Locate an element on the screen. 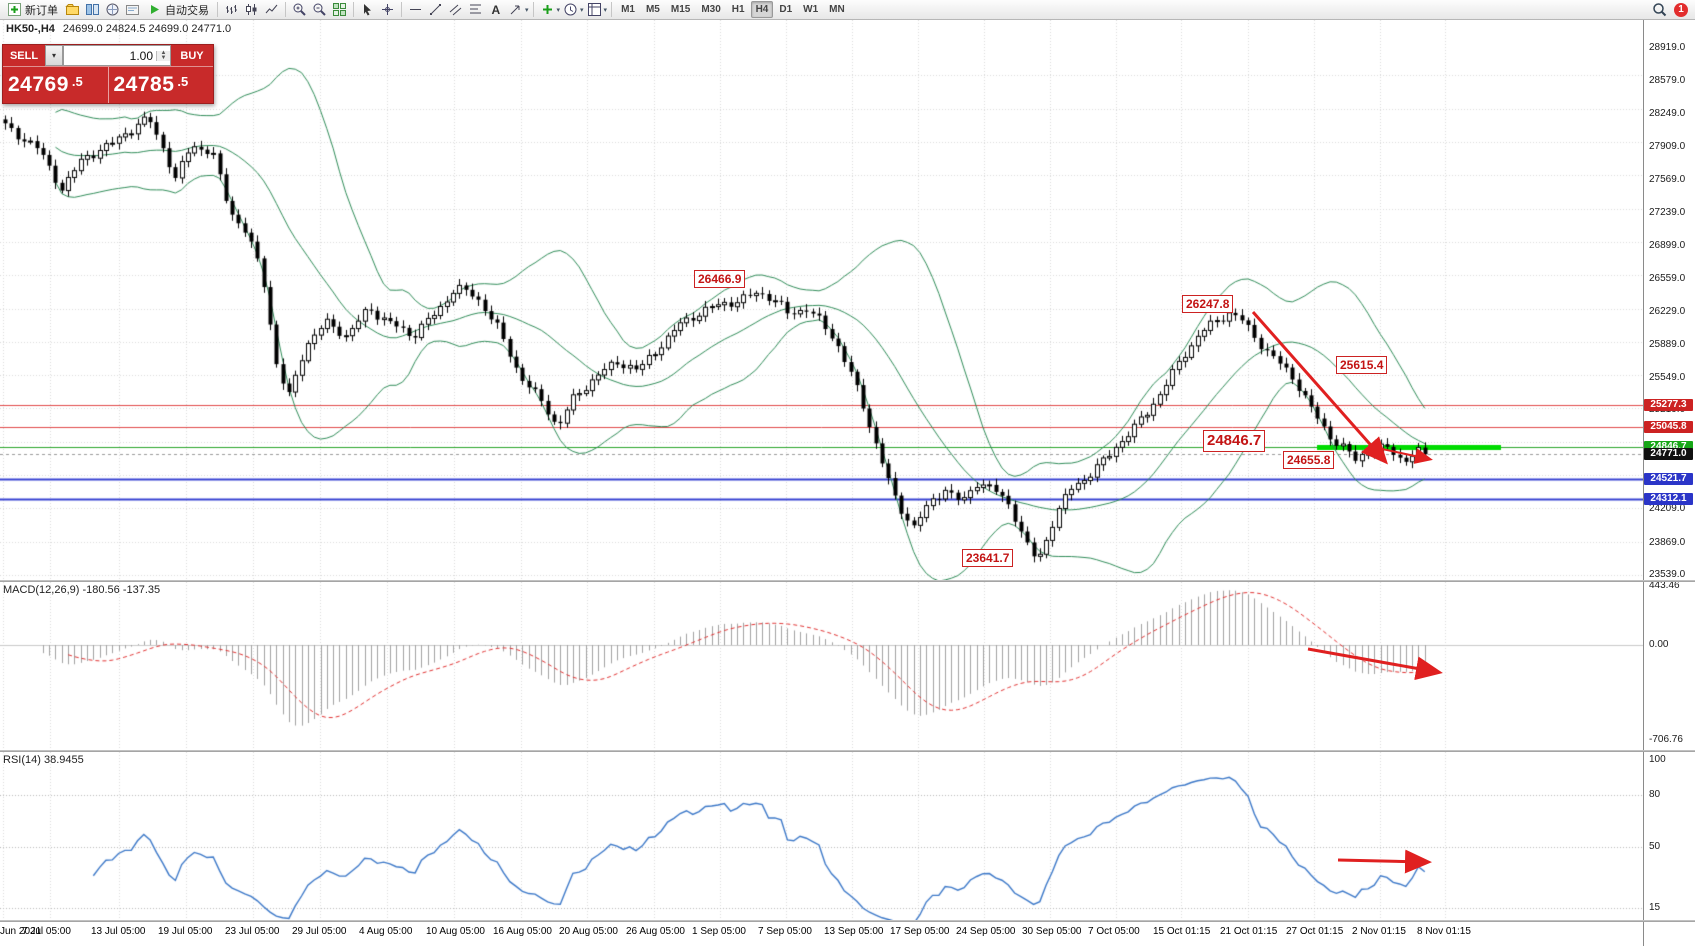  sell-button: 24769 .5 is located at coordinates (56, 85).